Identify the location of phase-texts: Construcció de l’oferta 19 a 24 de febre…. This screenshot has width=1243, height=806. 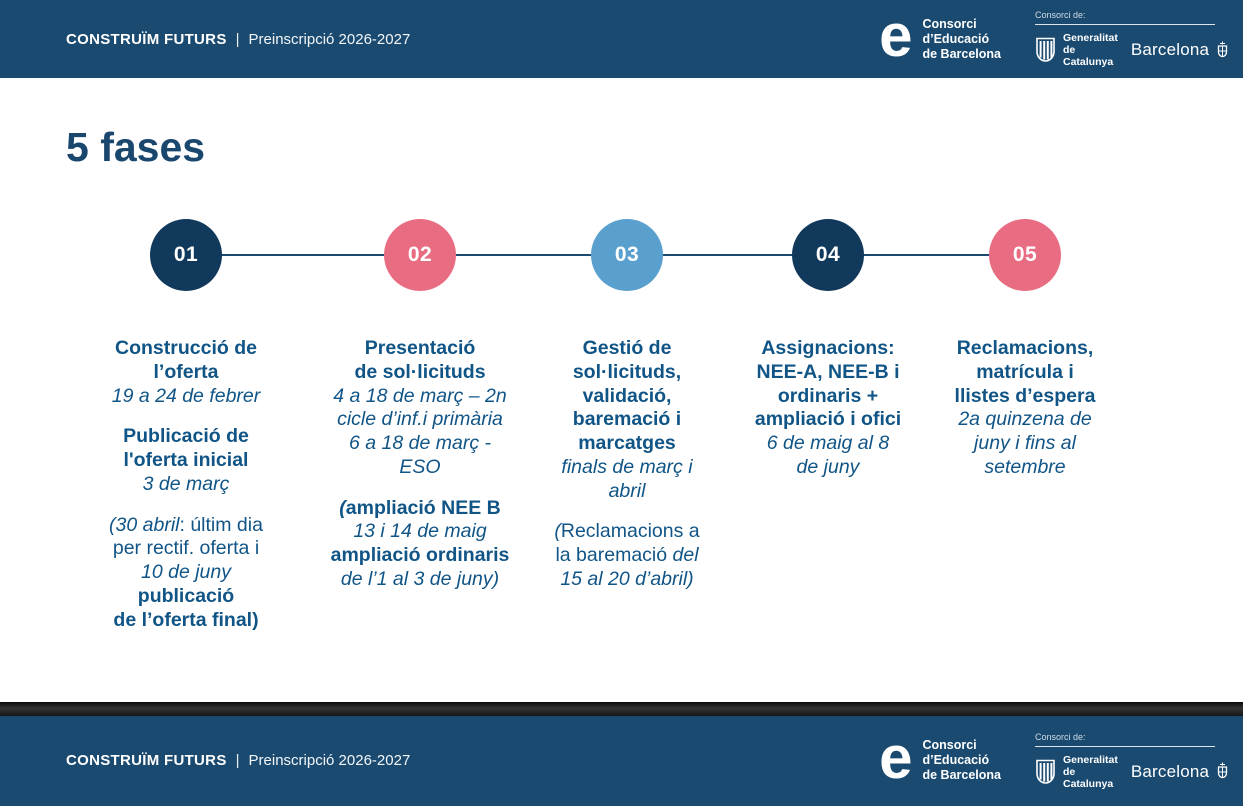
(186, 485).